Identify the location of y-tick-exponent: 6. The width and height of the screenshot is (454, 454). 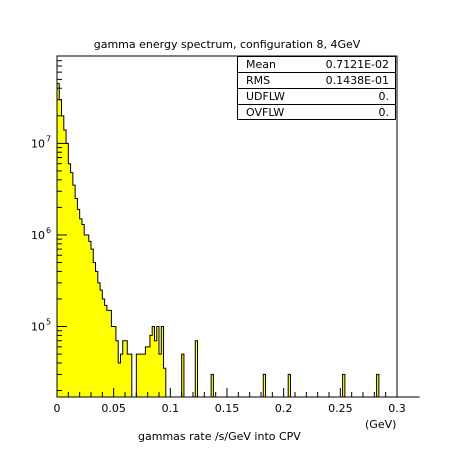
(48, 230).